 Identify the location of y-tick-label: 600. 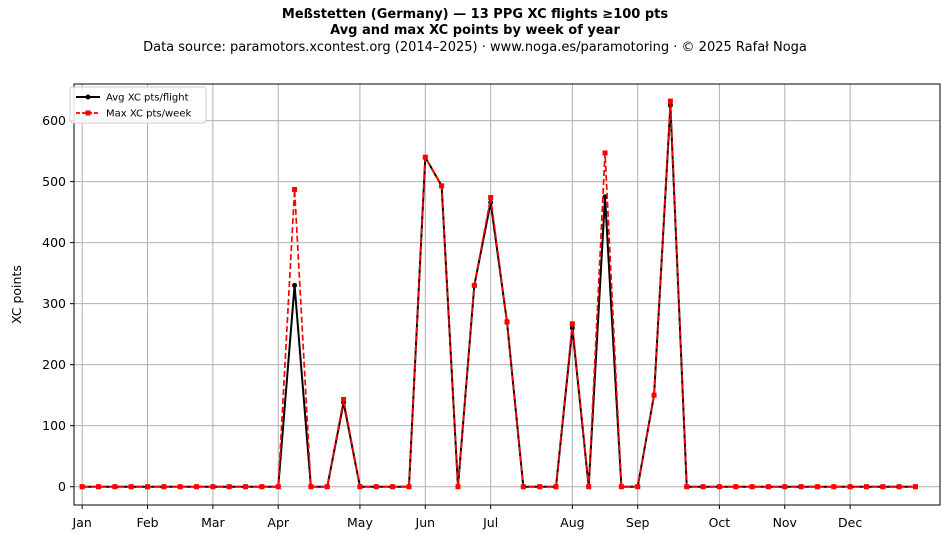
(54, 120).